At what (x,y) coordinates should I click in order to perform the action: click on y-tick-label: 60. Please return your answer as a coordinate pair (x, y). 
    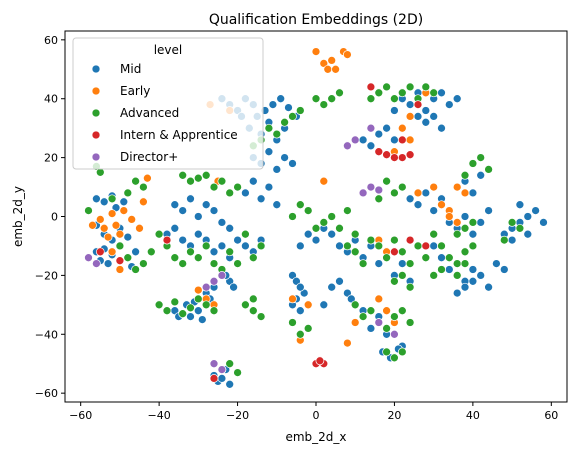
    Looking at the image, I should click on (51, 40).